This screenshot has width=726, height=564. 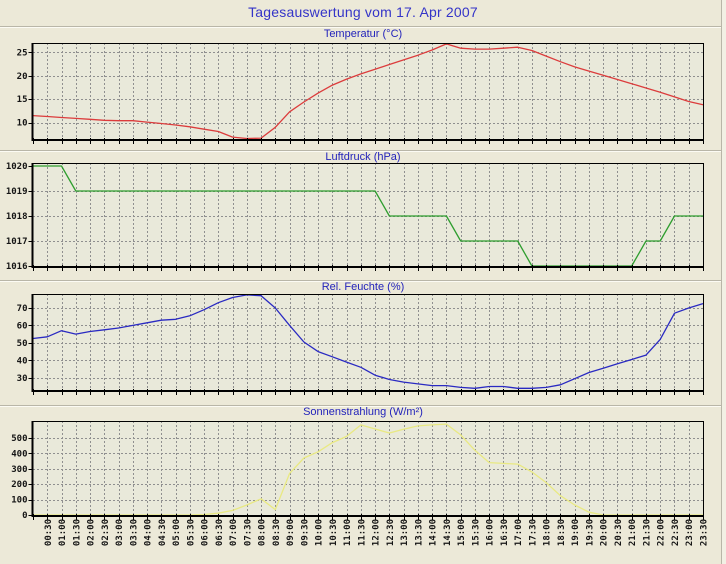 I want to click on y-tick-label: 1016, so click(x=17, y=267).